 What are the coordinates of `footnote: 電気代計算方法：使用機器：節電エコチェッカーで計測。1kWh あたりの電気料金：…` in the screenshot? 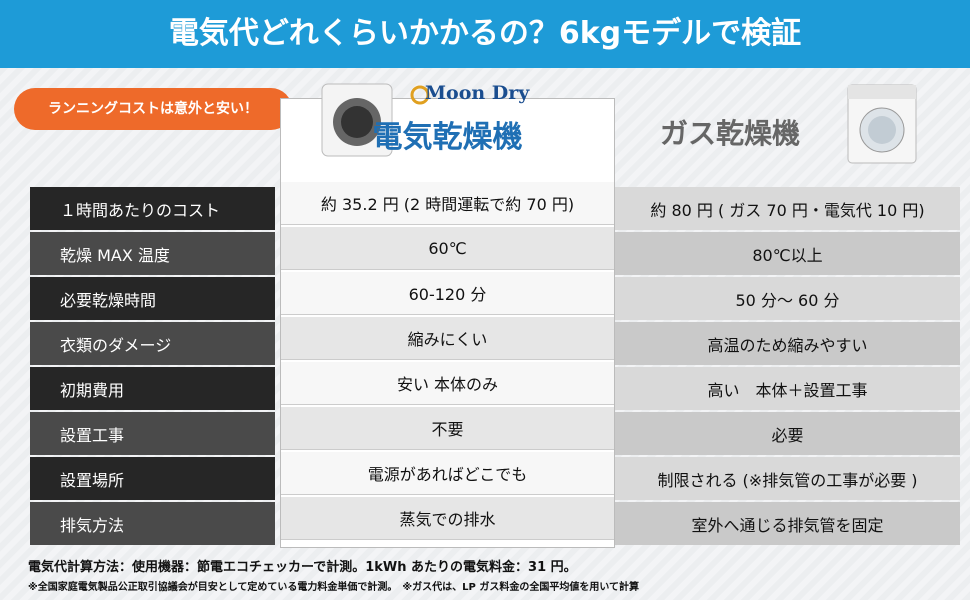 It's located at (302, 567).